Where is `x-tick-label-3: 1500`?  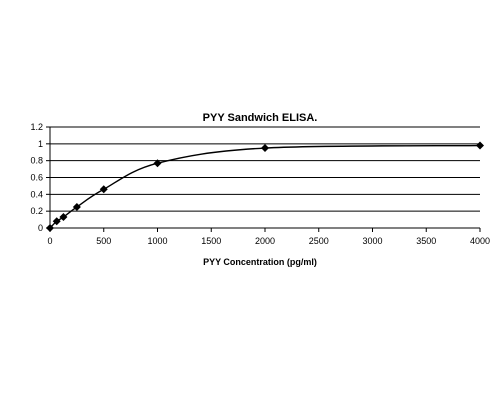
x-tick-label-3: 1500 is located at coordinates (211, 241).